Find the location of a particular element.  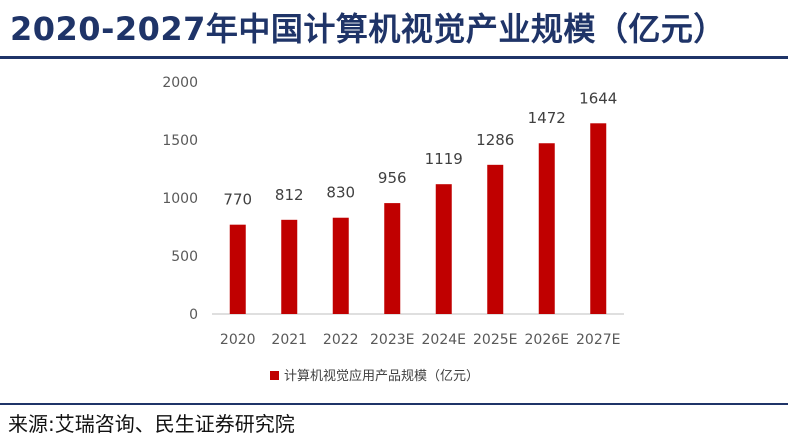

source-divider is located at coordinates (394, 404).